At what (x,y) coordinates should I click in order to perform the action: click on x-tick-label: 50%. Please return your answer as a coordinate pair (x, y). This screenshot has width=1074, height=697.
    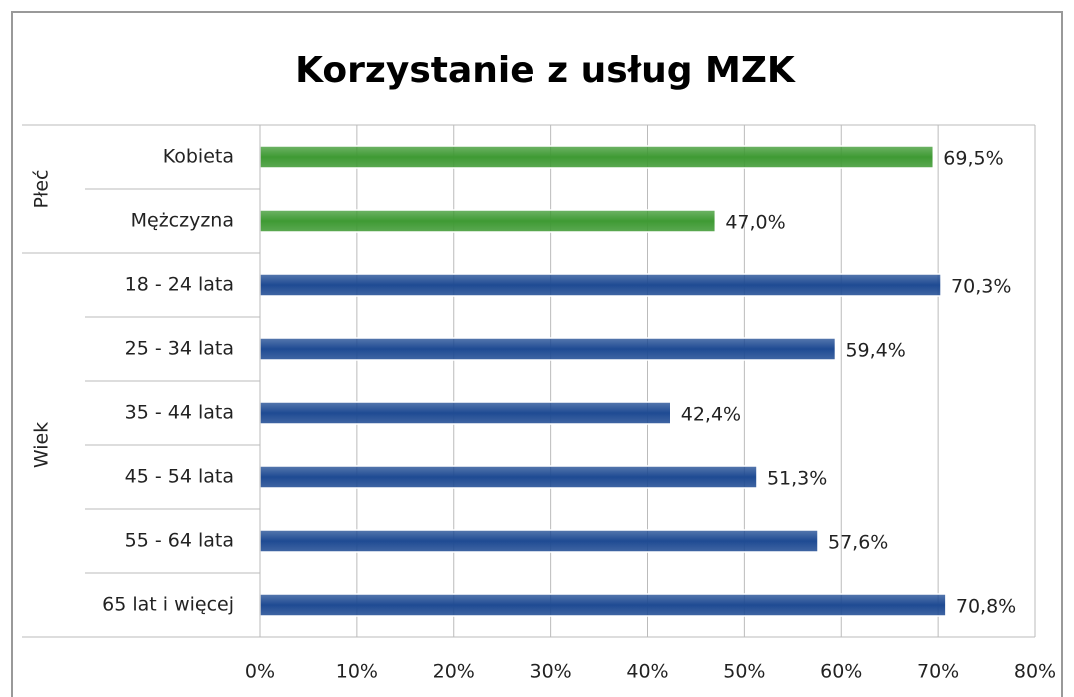
    Looking at the image, I should click on (744, 672).